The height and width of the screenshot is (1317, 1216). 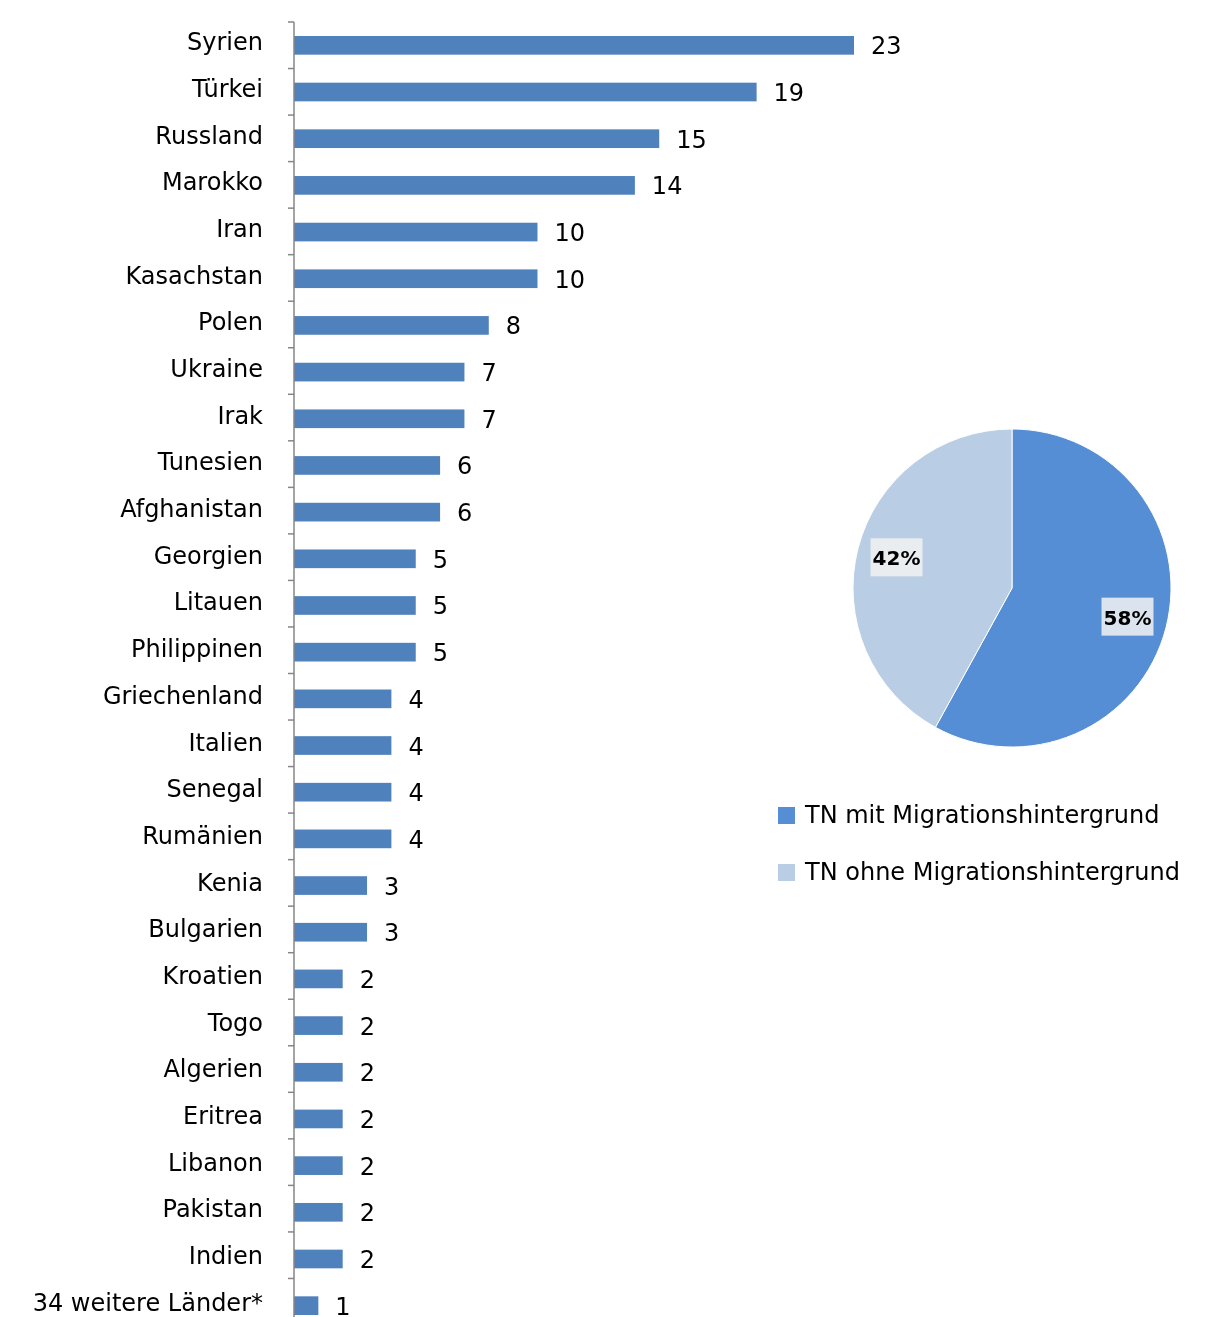 I want to click on y-tick-label: Indien, so click(x=225, y=1255).